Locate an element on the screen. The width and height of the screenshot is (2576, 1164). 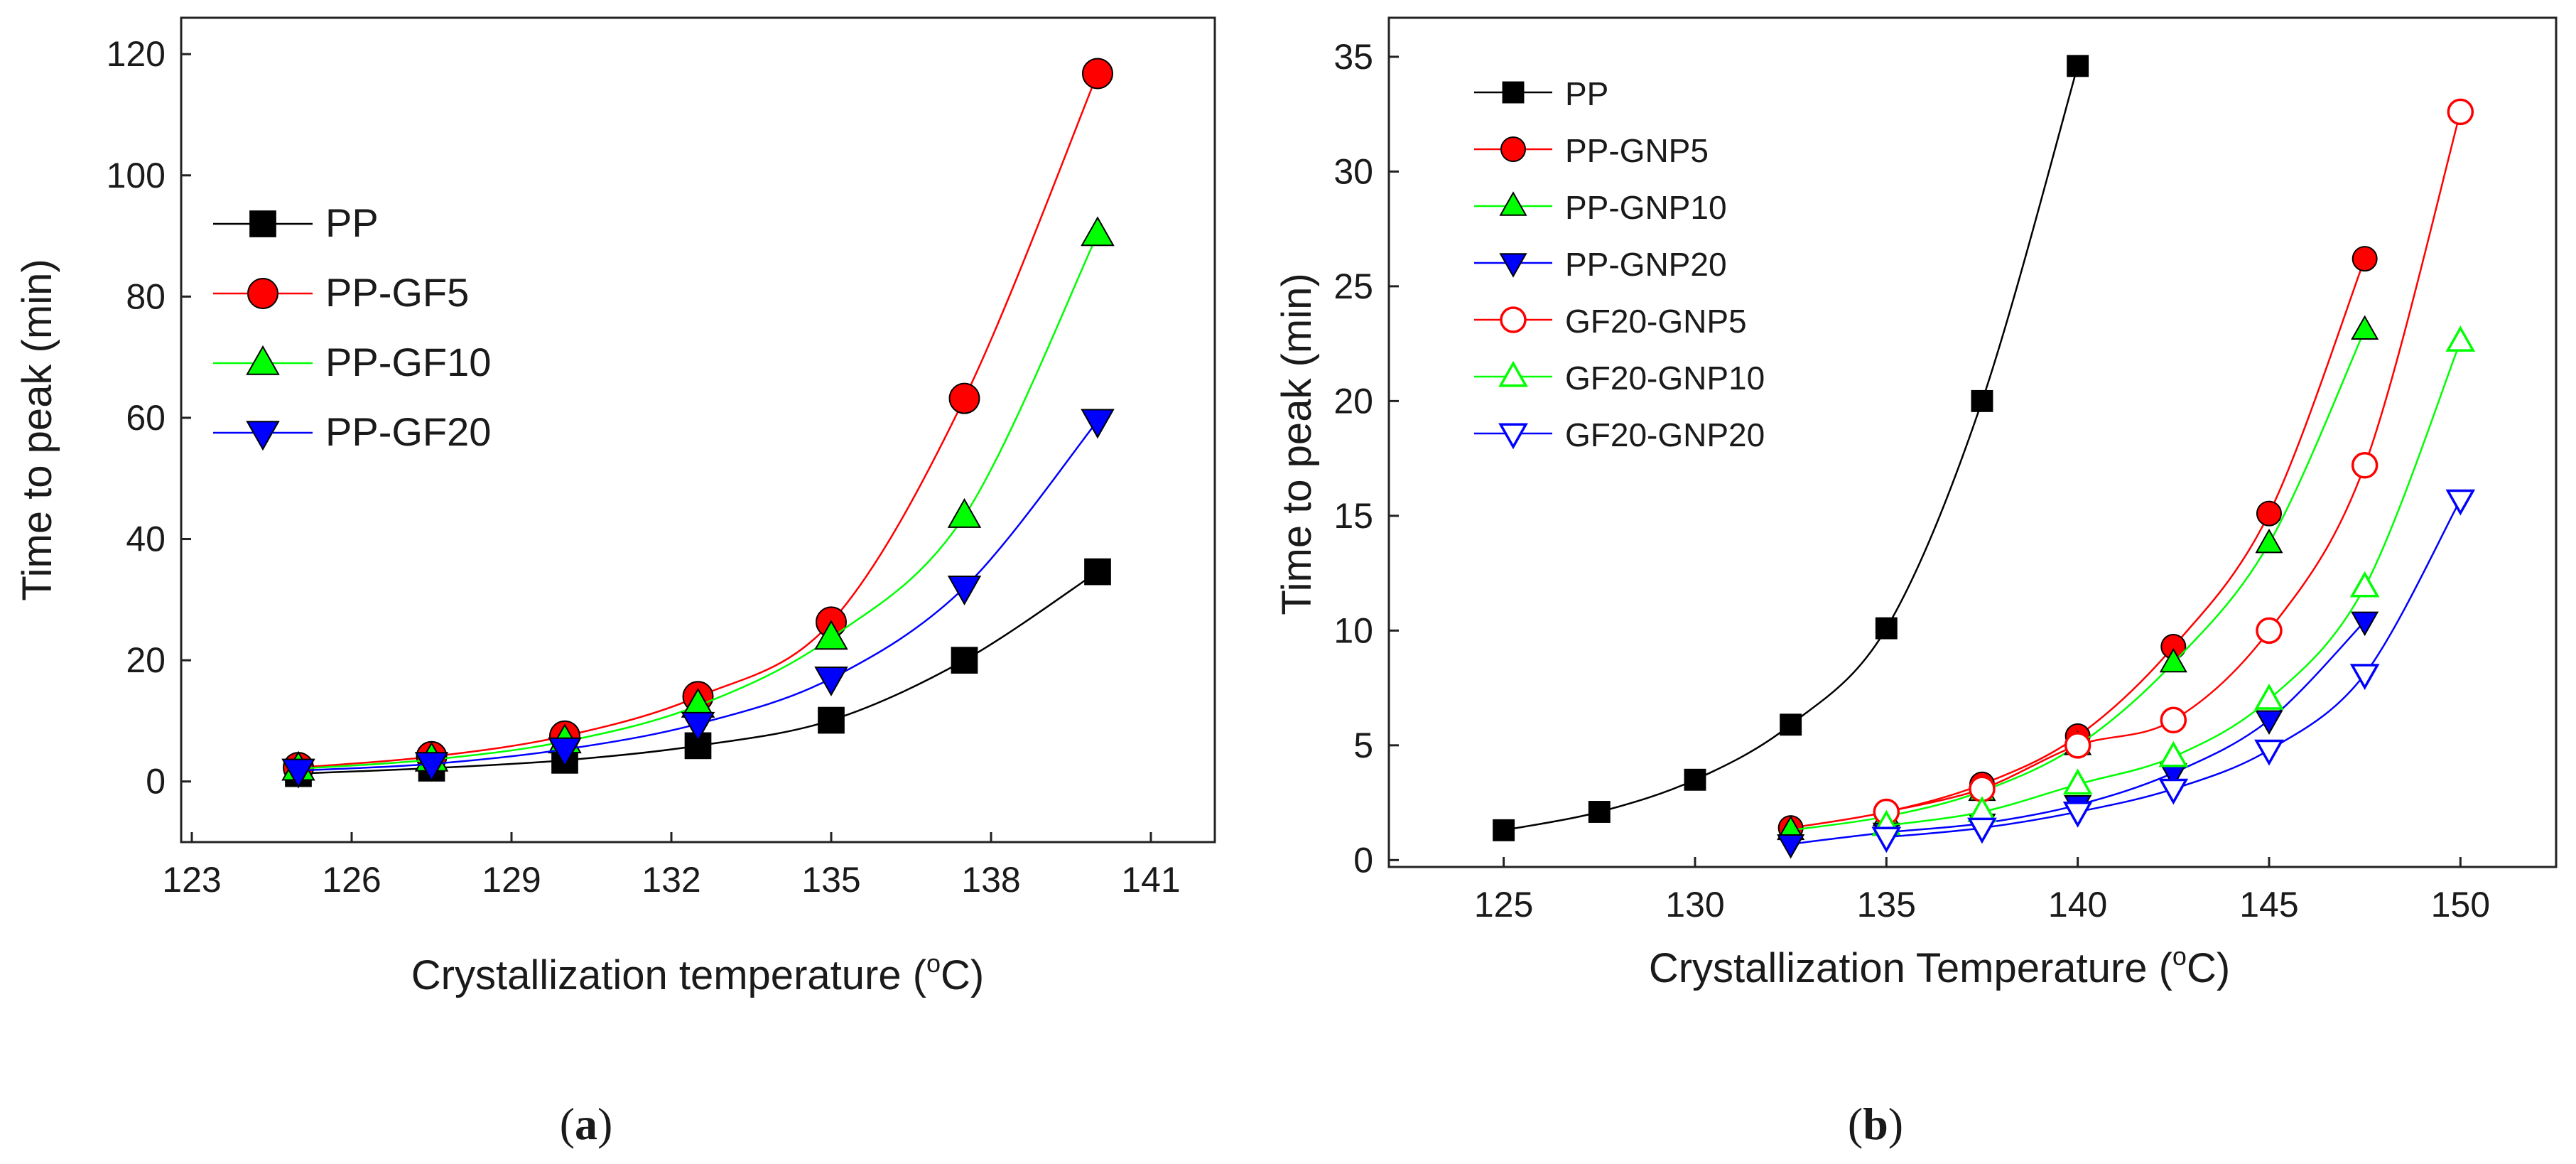
panel-caption-b: (b) is located at coordinates (1875, 1124).